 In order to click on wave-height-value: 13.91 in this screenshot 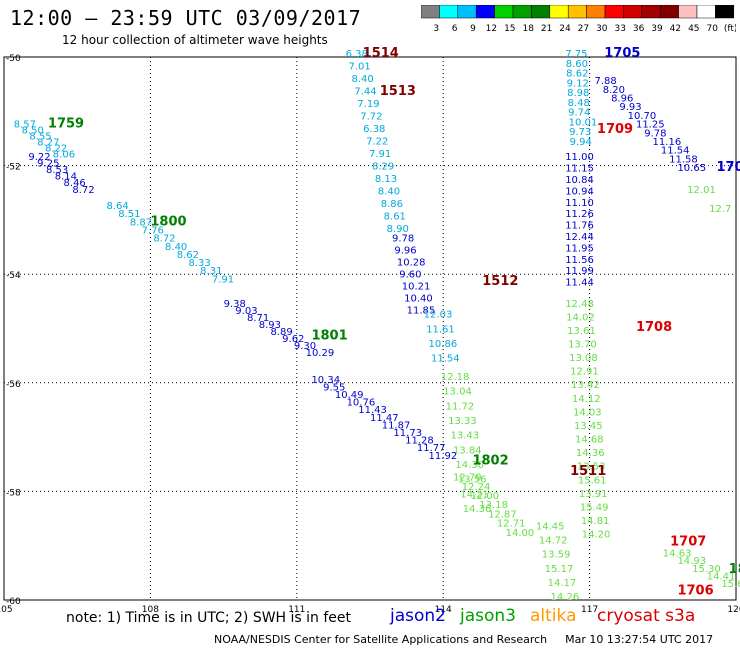, I will do `click(593, 494)`.